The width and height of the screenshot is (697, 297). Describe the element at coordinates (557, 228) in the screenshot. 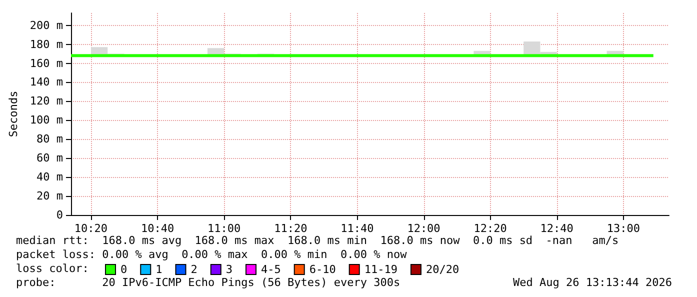

I see `x-tick-label: 12:40` at that location.